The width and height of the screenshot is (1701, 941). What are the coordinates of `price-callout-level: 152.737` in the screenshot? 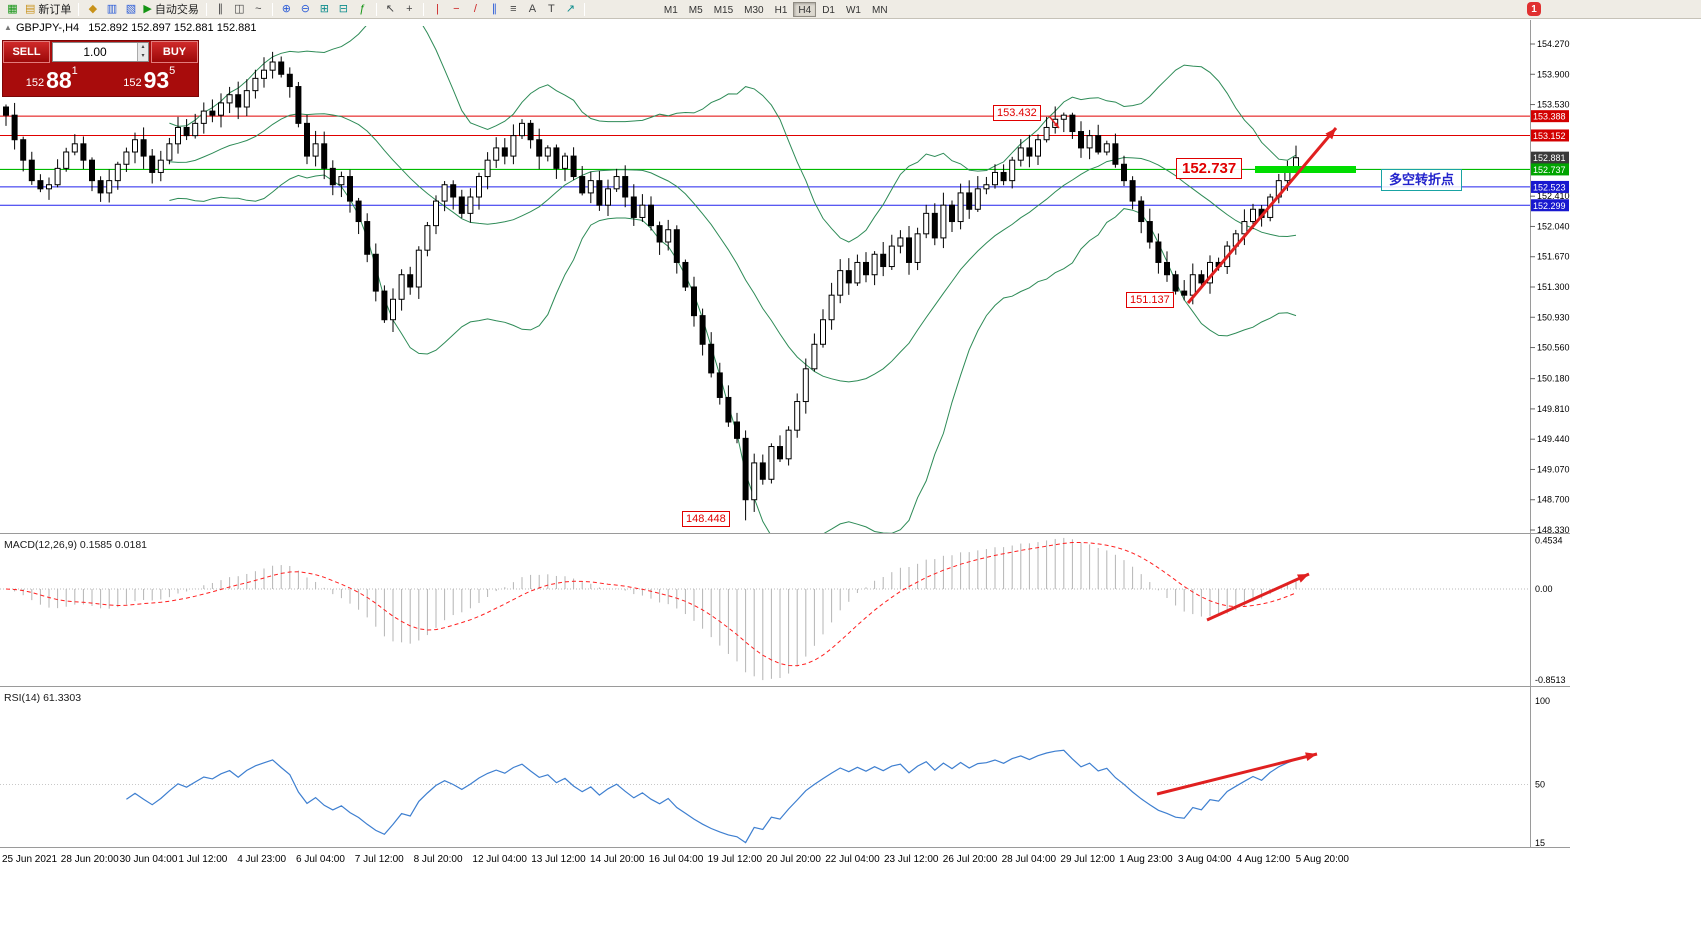 It's located at (1209, 168).